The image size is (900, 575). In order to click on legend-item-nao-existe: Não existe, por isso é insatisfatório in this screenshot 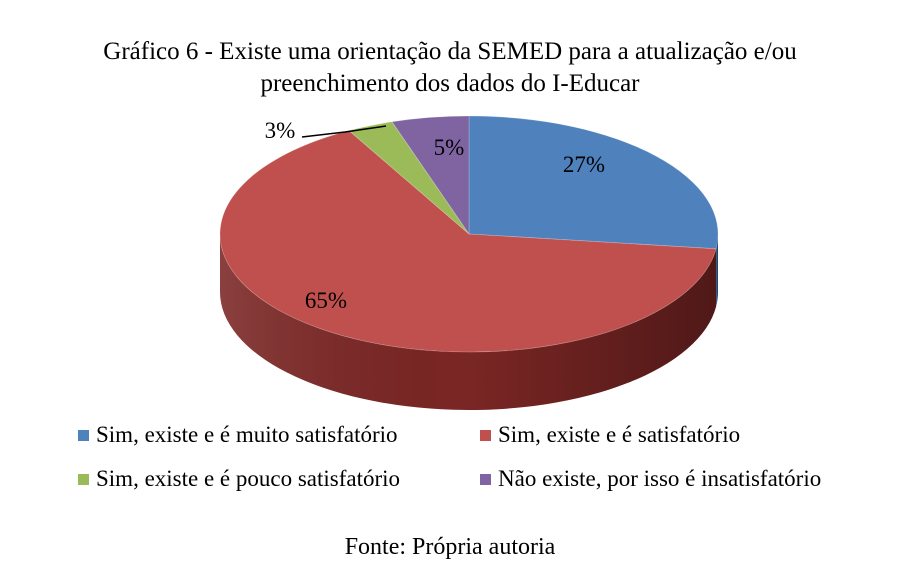, I will do `click(650, 479)`.